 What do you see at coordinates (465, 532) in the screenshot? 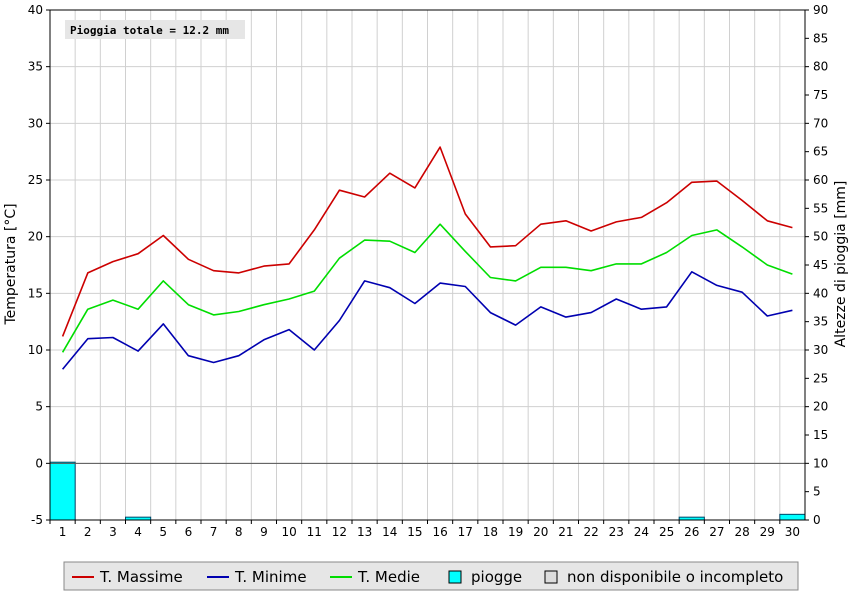
I see `x-tick-label: 17` at bounding box center [465, 532].